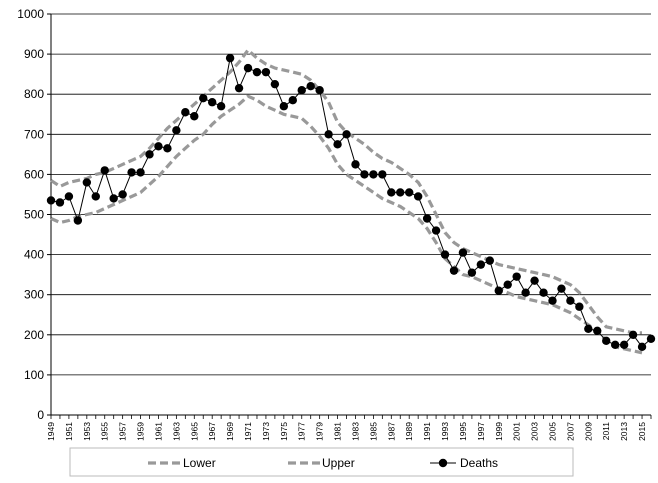 The image size is (658, 483). I want to click on x-tick-label: 2011, so click(606, 431).